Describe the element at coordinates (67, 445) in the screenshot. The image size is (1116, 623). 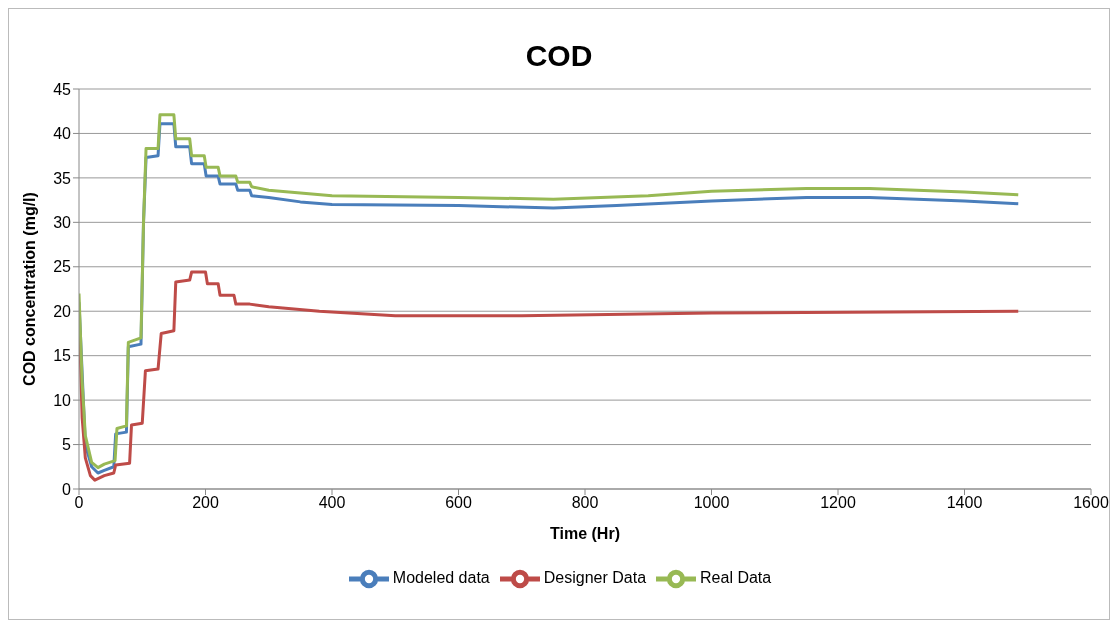
I see `y-tick-label: 5` at that location.